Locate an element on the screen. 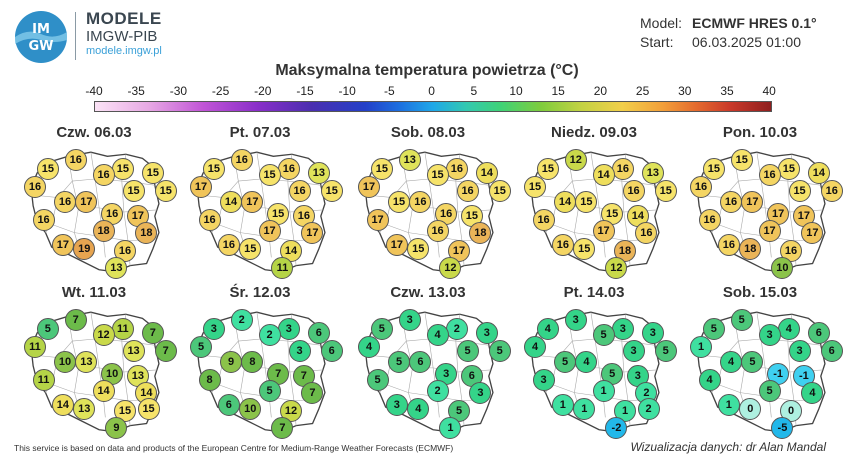 Image resolution: width=854 pixels, height=458 pixels. scale-tick-label: -15 is located at coordinates (305, 91).